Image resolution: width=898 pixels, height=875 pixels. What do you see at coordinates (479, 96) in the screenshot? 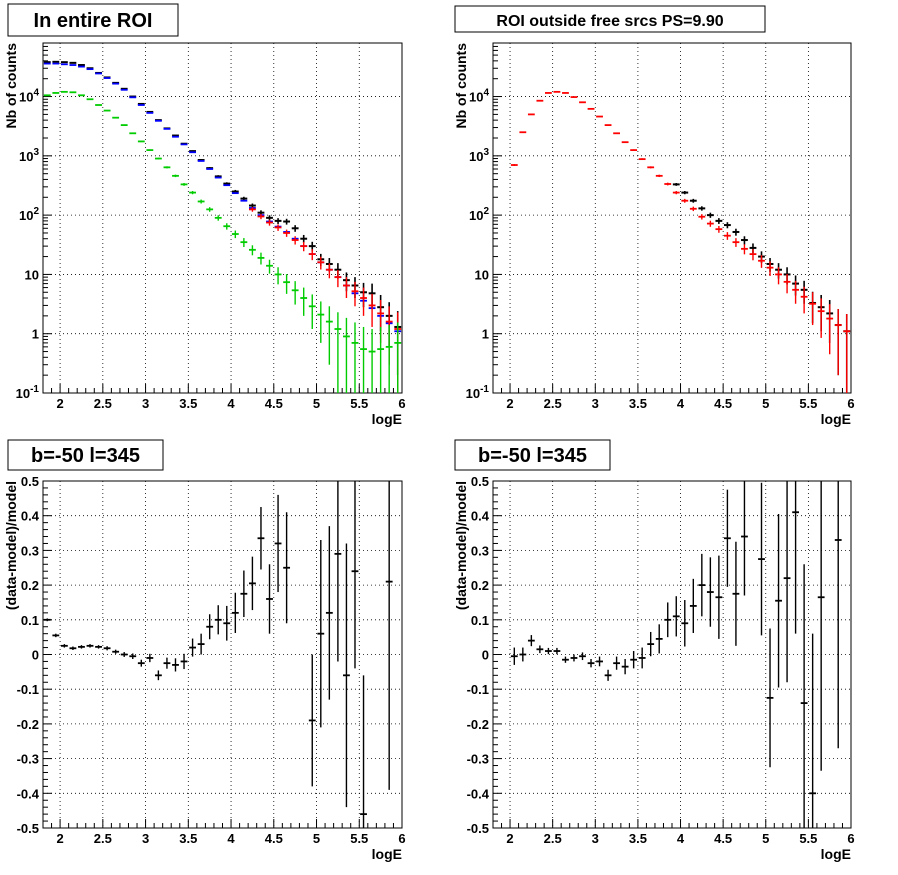
I see `y-tick-label: 10⁴` at bounding box center [479, 96].